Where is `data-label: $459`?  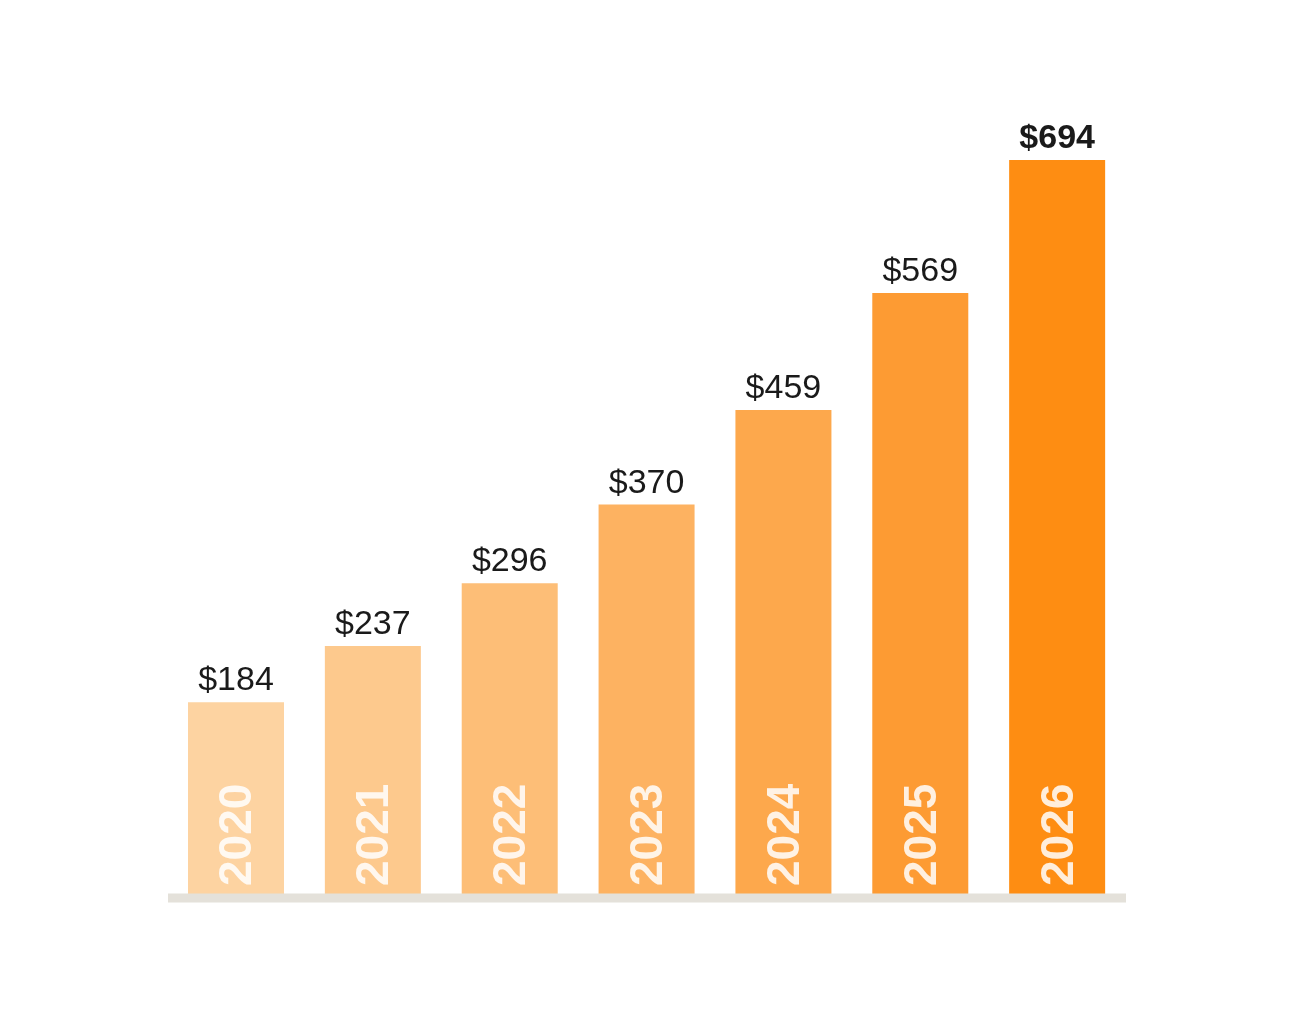
data-label: $459 is located at coordinates (783, 385).